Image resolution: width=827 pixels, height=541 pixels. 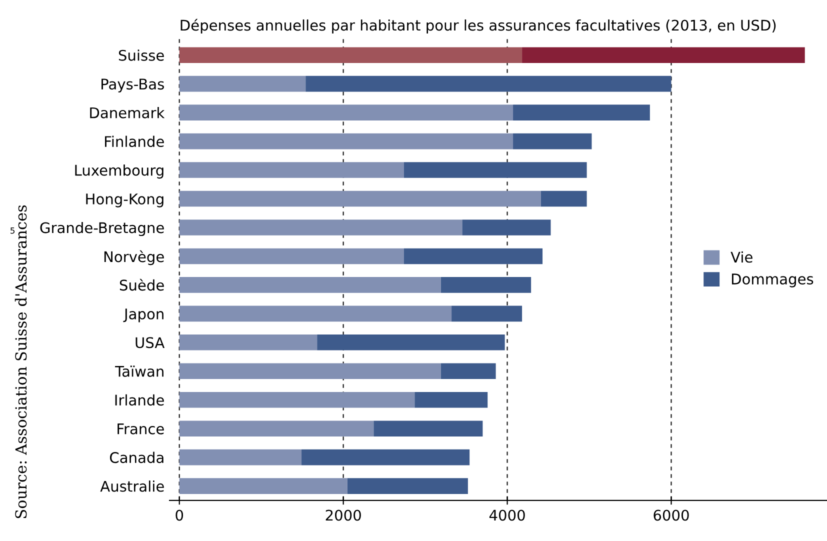 What do you see at coordinates (139, 400) in the screenshot?
I see `y-tick-label: Irlande` at bounding box center [139, 400].